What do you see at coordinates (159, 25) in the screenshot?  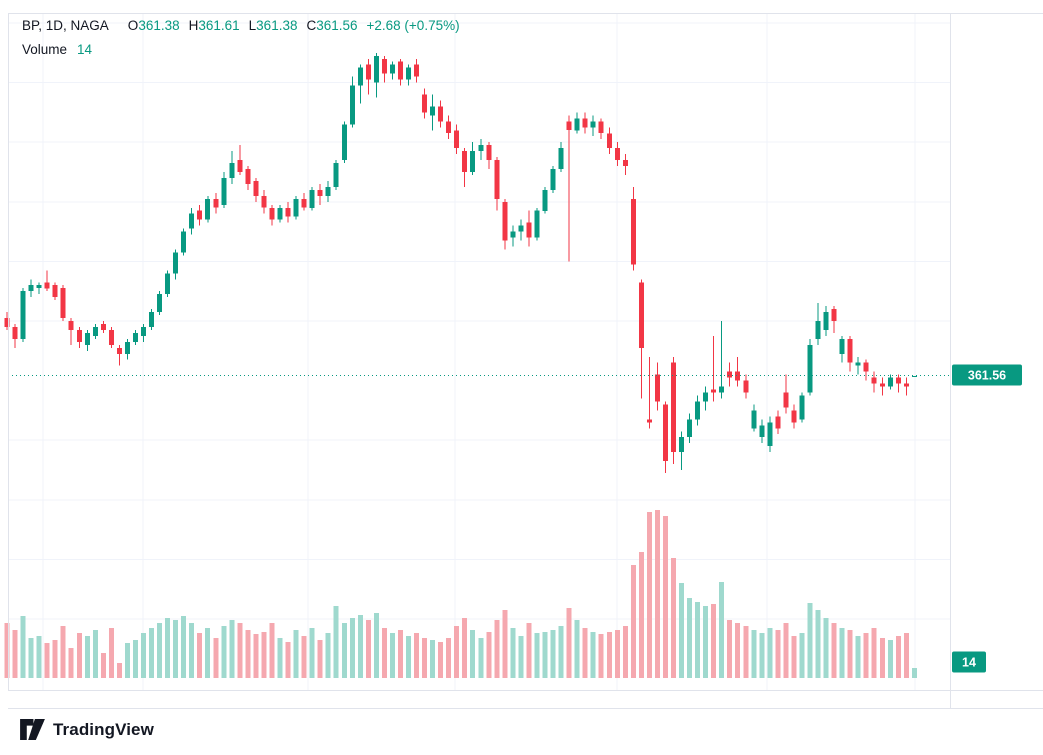 I see `open-value: 361.38` at bounding box center [159, 25].